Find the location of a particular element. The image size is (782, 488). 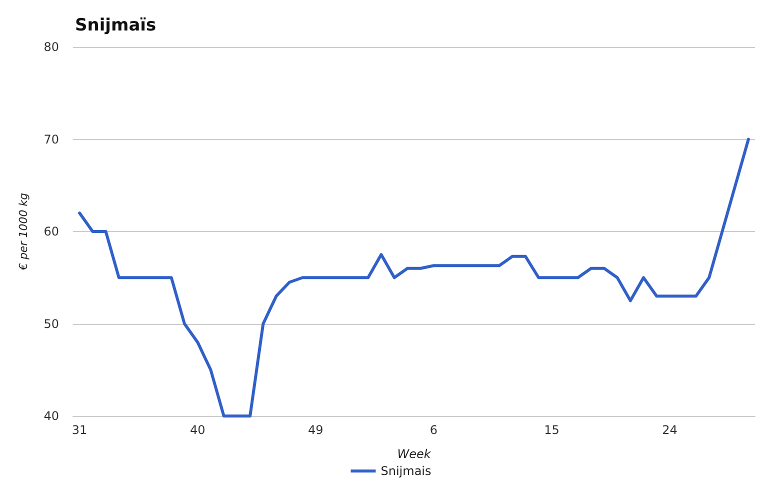

y-tick-label: 40 is located at coordinates (51, 416).